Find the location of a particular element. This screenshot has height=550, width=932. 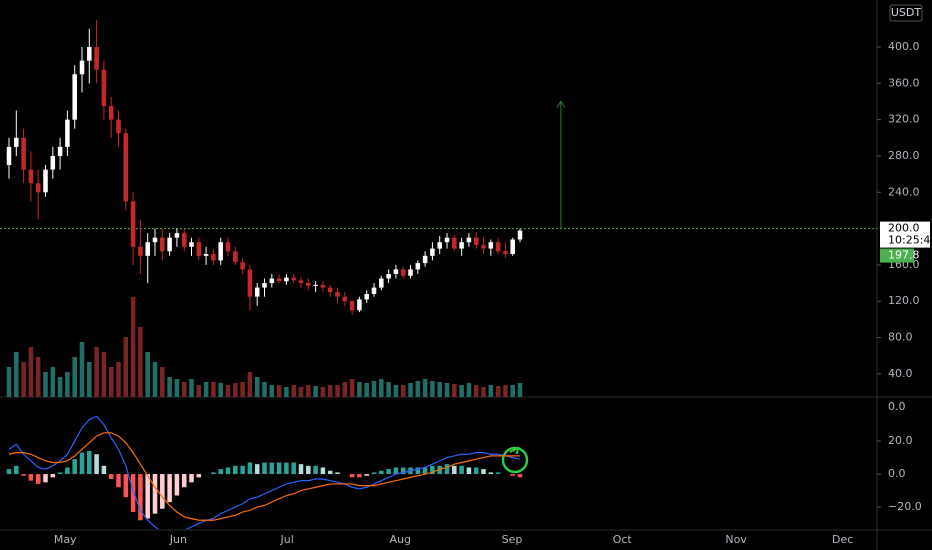

currency-box is located at coordinates (906, 13).